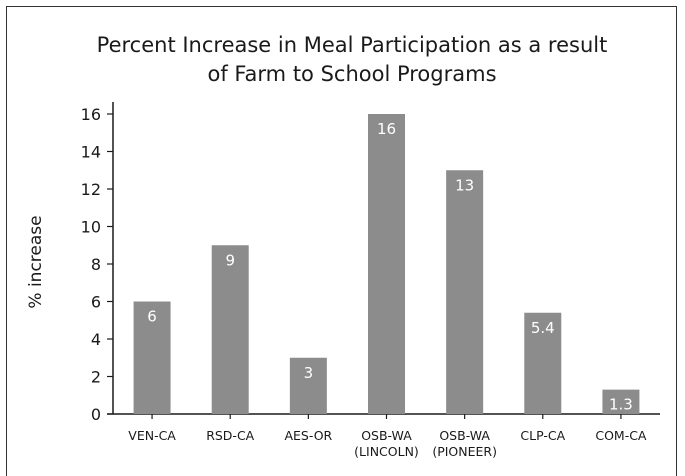  Describe the element at coordinates (91, 152) in the screenshot. I see `y-tick-label: 14` at that location.